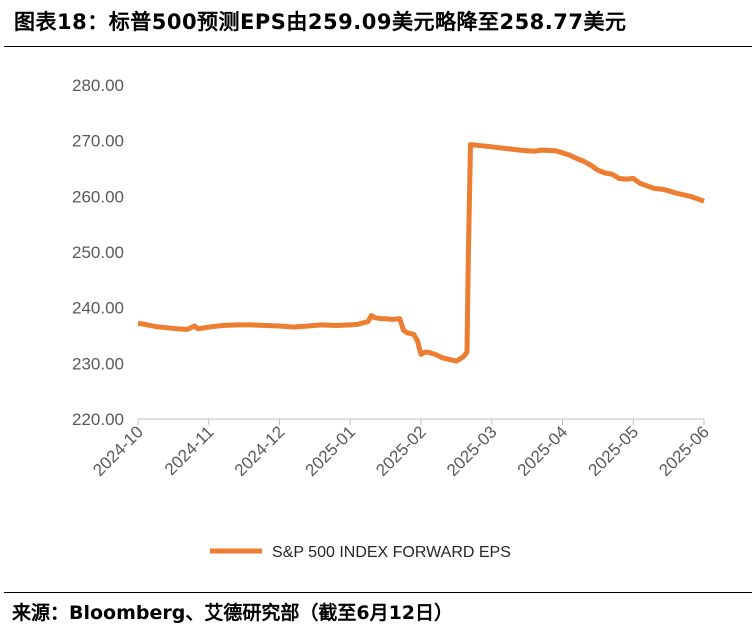  I want to click on x-tick-label: 2024-11, so click(189, 450).